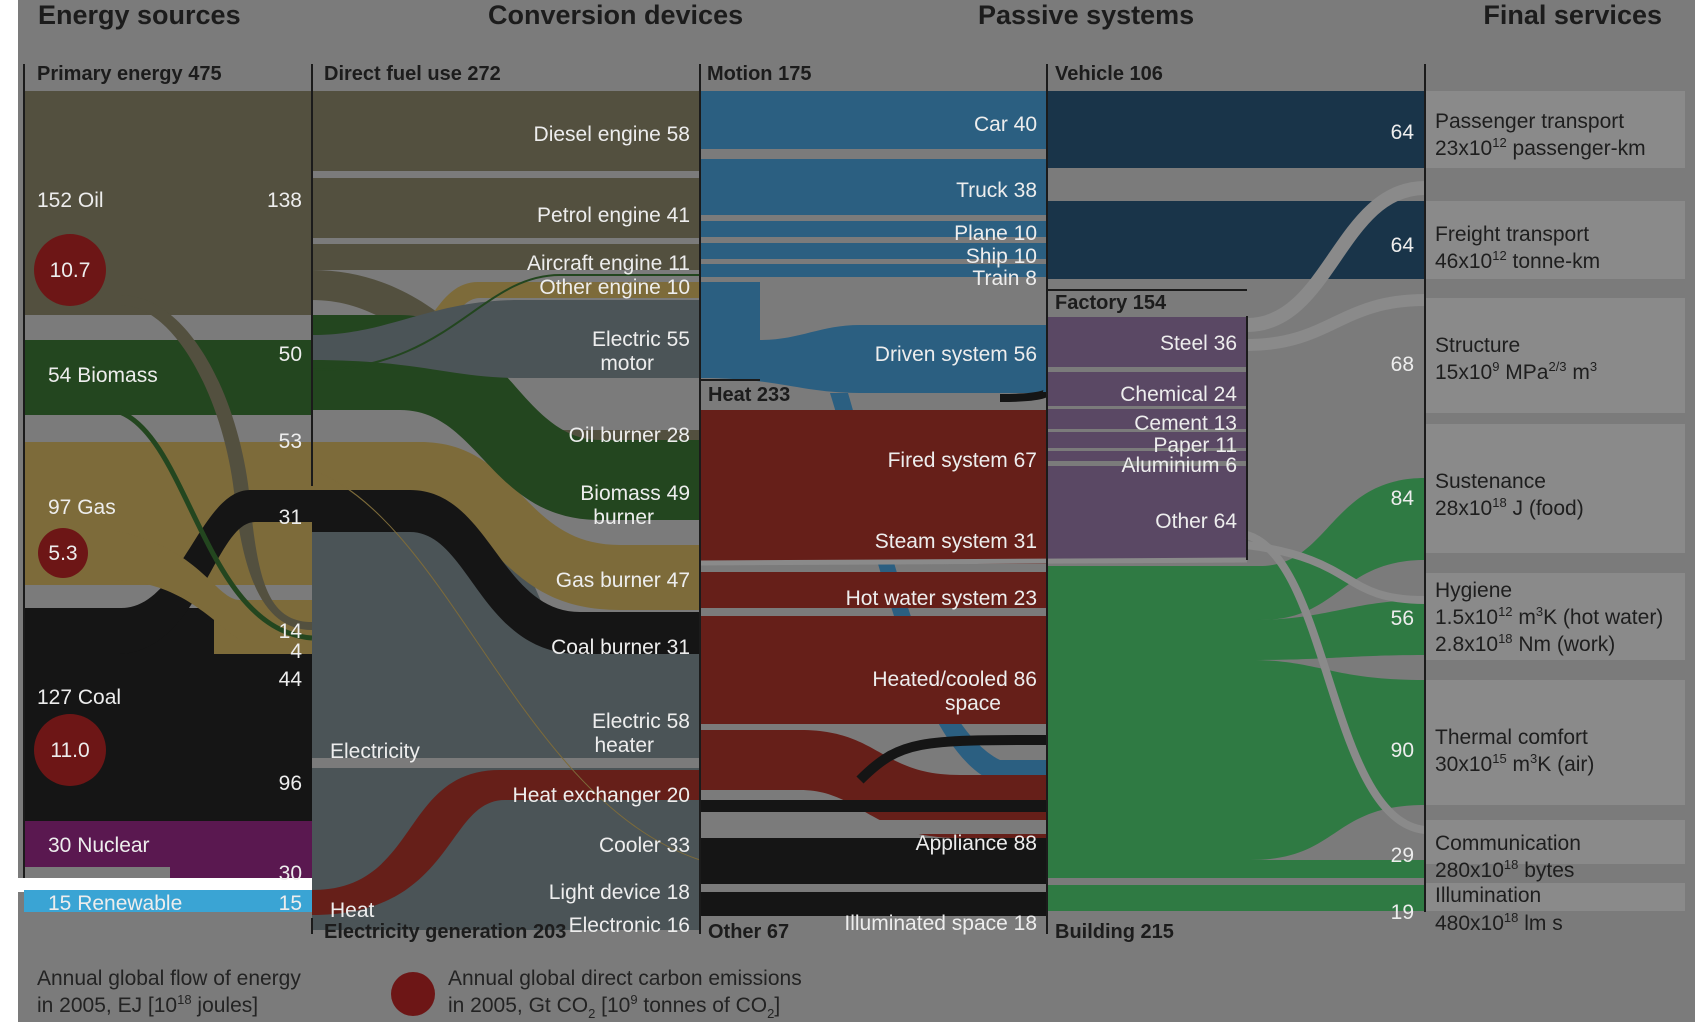 The image size is (1695, 1027). Describe the element at coordinates (614, 287) in the screenshot. I see `label-other-engine: Other engine 10` at that location.